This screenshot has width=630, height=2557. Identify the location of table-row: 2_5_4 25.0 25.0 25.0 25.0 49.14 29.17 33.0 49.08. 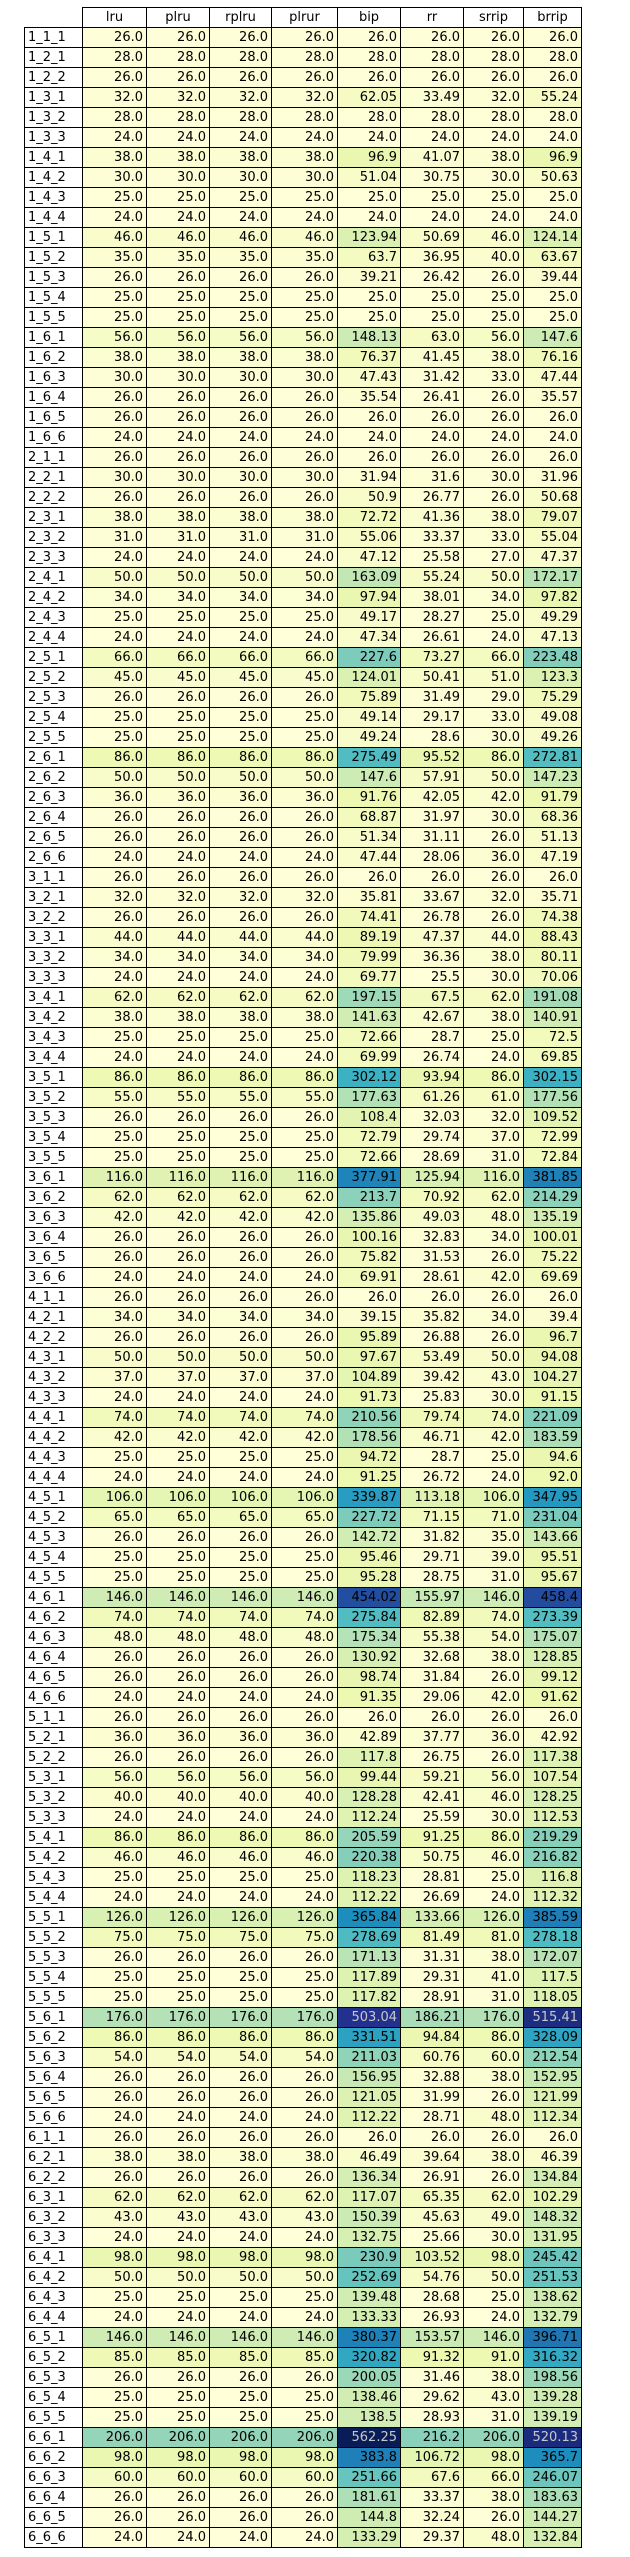
(303, 717).